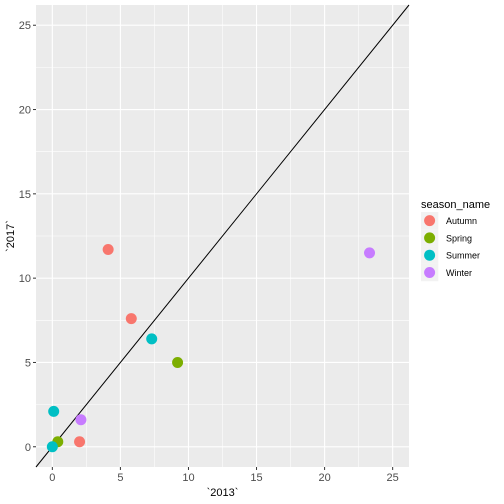 The image size is (504, 504). I want to click on y-tick-label: 0, so click(28, 448).